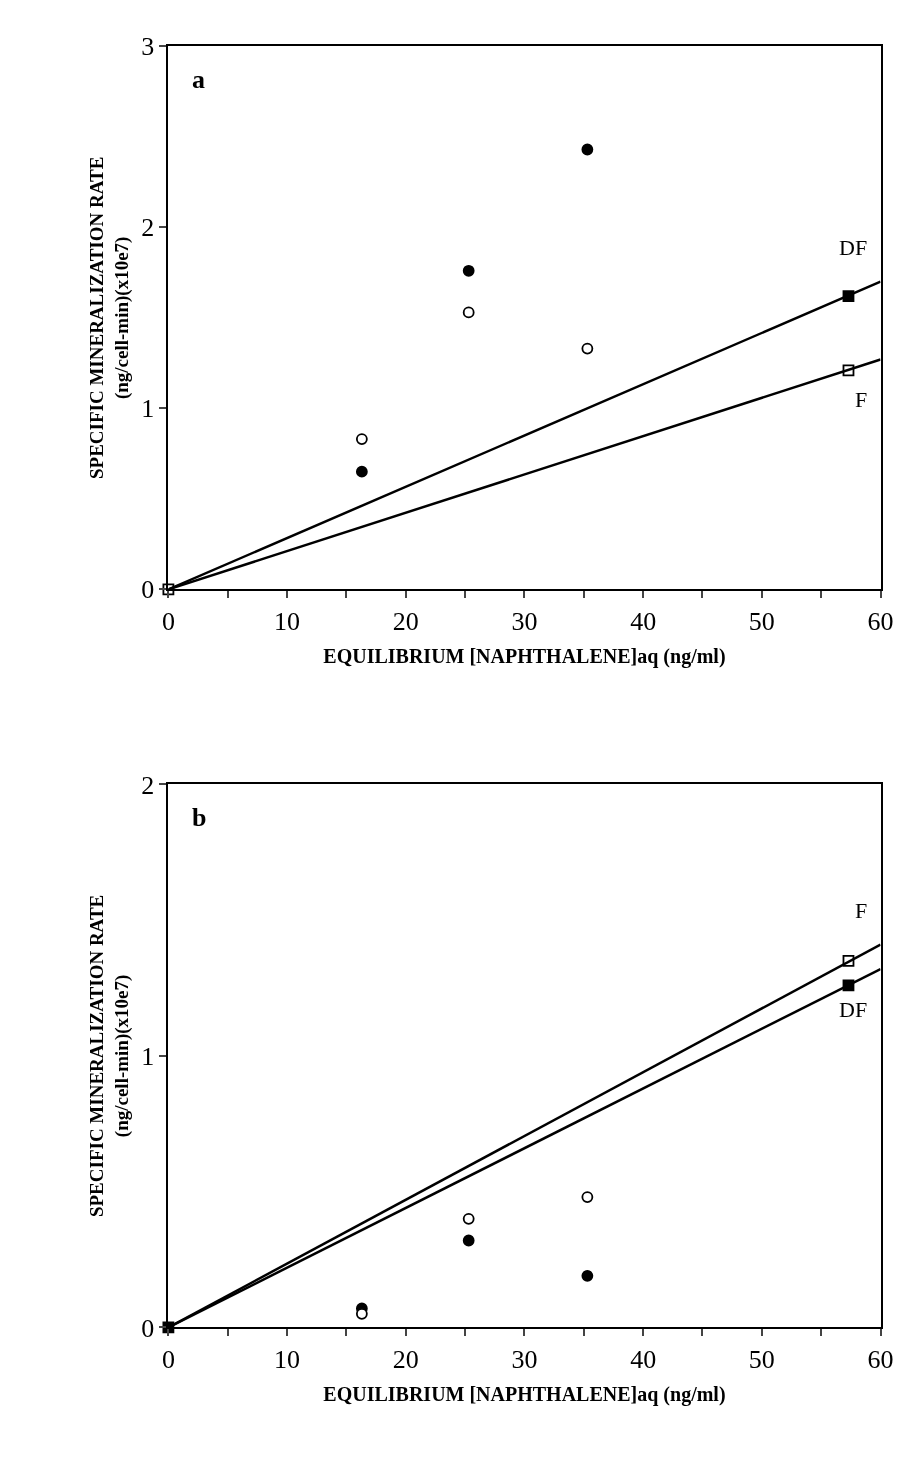  Describe the element at coordinates (199, 817) in the screenshot. I see `annotation: b` at that location.